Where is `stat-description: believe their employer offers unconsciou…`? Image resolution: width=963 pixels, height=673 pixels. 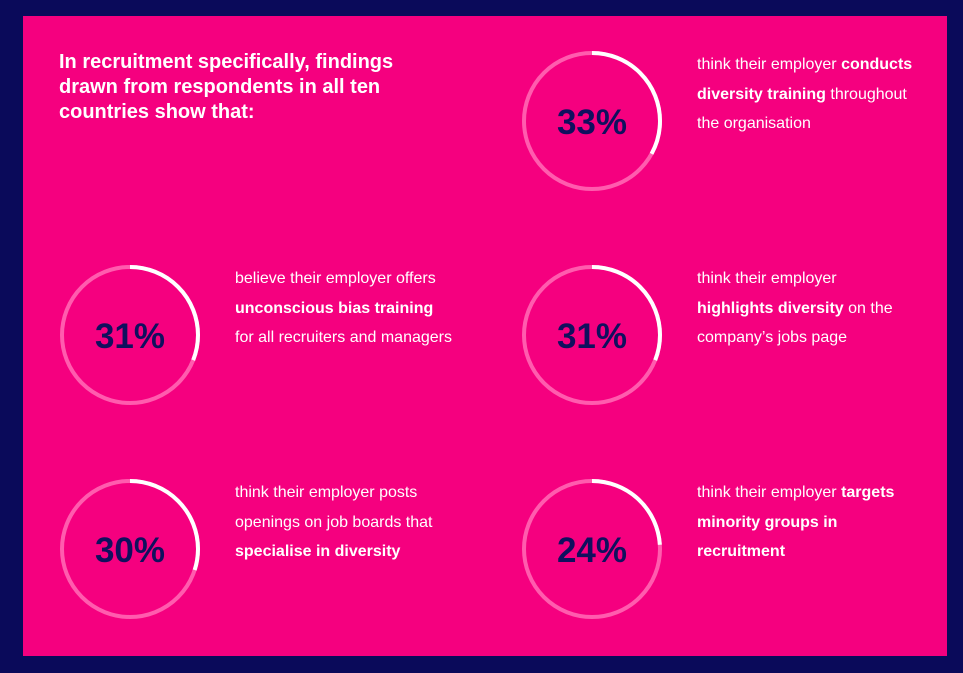
stat-description: believe their employer offers unconsciou… is located at coordinates (344, 308).